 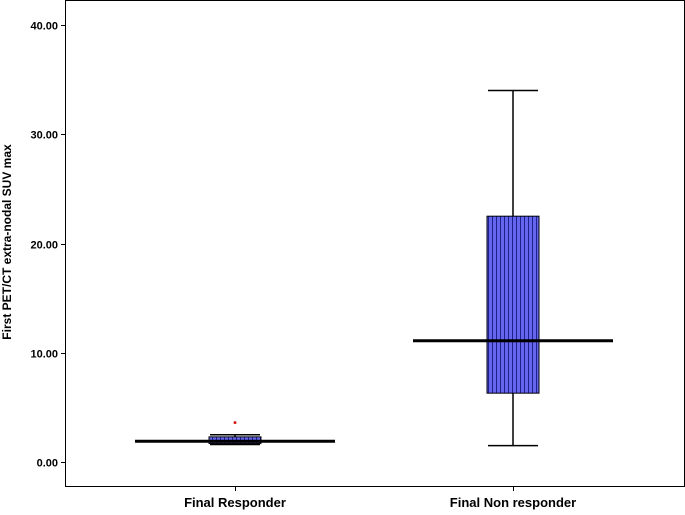 I want to click on outlier-point, so click(x=235, y=423).